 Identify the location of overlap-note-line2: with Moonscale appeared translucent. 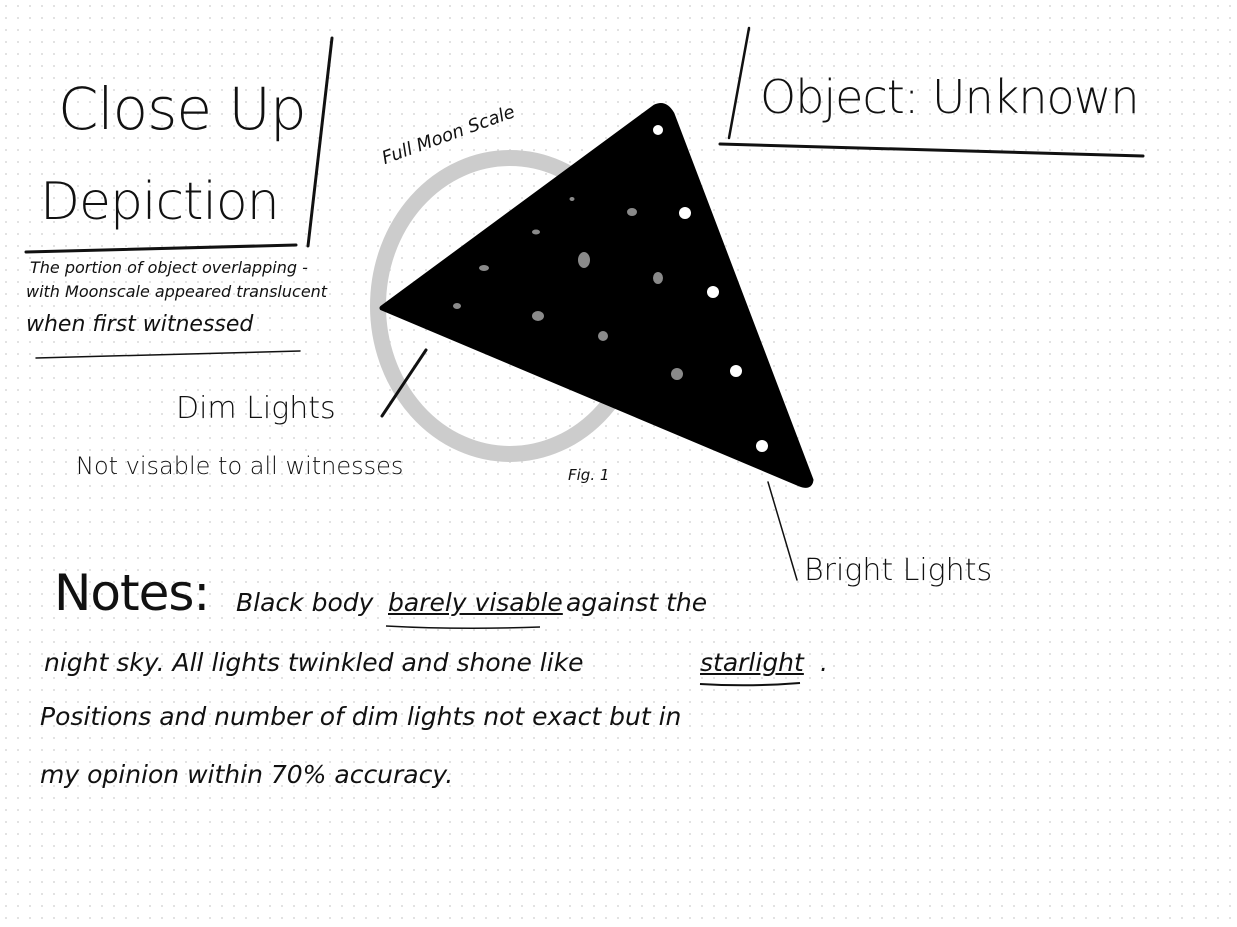
(177, 291).